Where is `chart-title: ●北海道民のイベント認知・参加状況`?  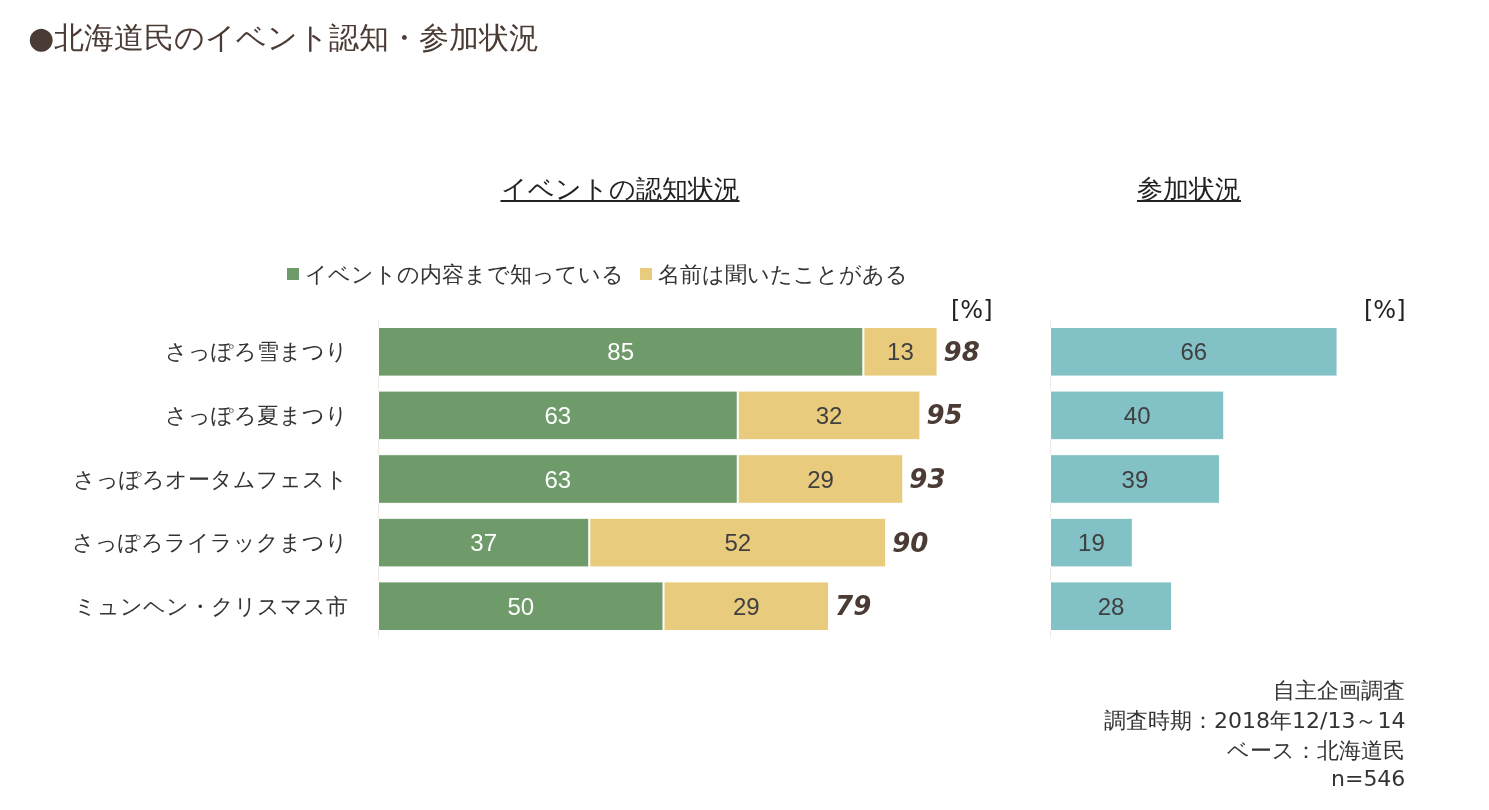 chart-title: ●北海道民のイベント認知・参加状況 is located at coordinates (284, 38).